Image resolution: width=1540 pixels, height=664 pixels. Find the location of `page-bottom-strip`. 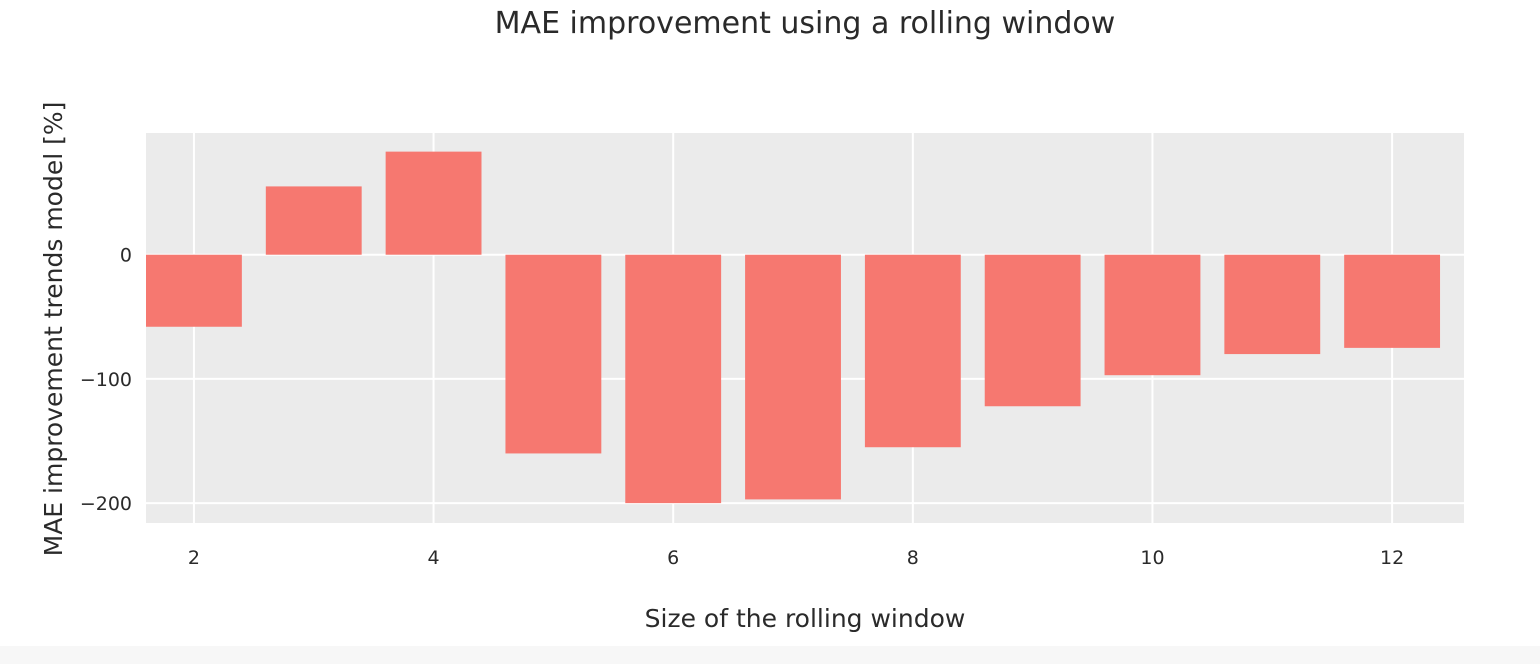

page-bottom-strip is located at coordinates (770, 655).